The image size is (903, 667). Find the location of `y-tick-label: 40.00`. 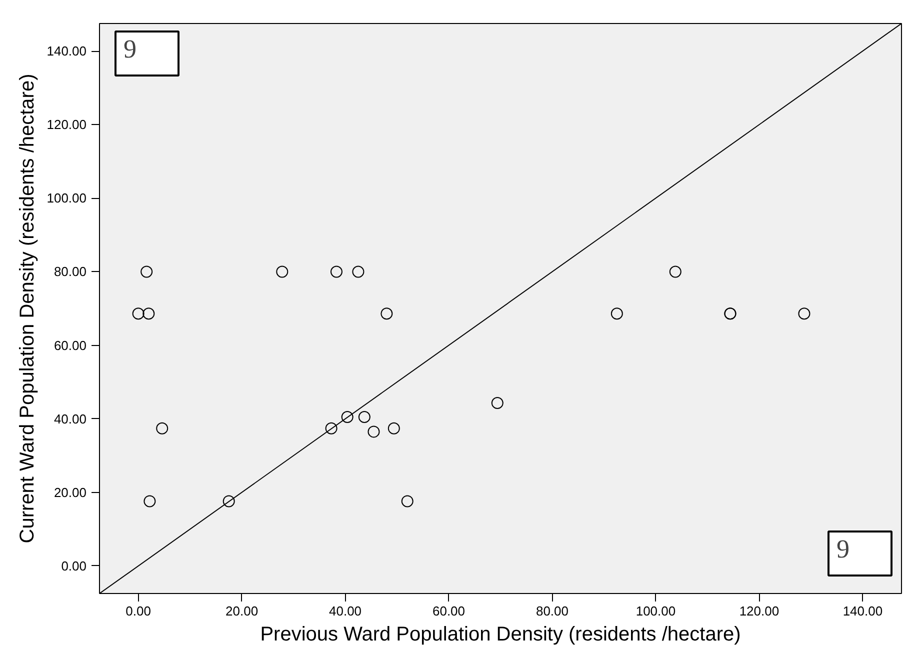

y-tick-label: 40.00 is located at coordinates (70, 418).